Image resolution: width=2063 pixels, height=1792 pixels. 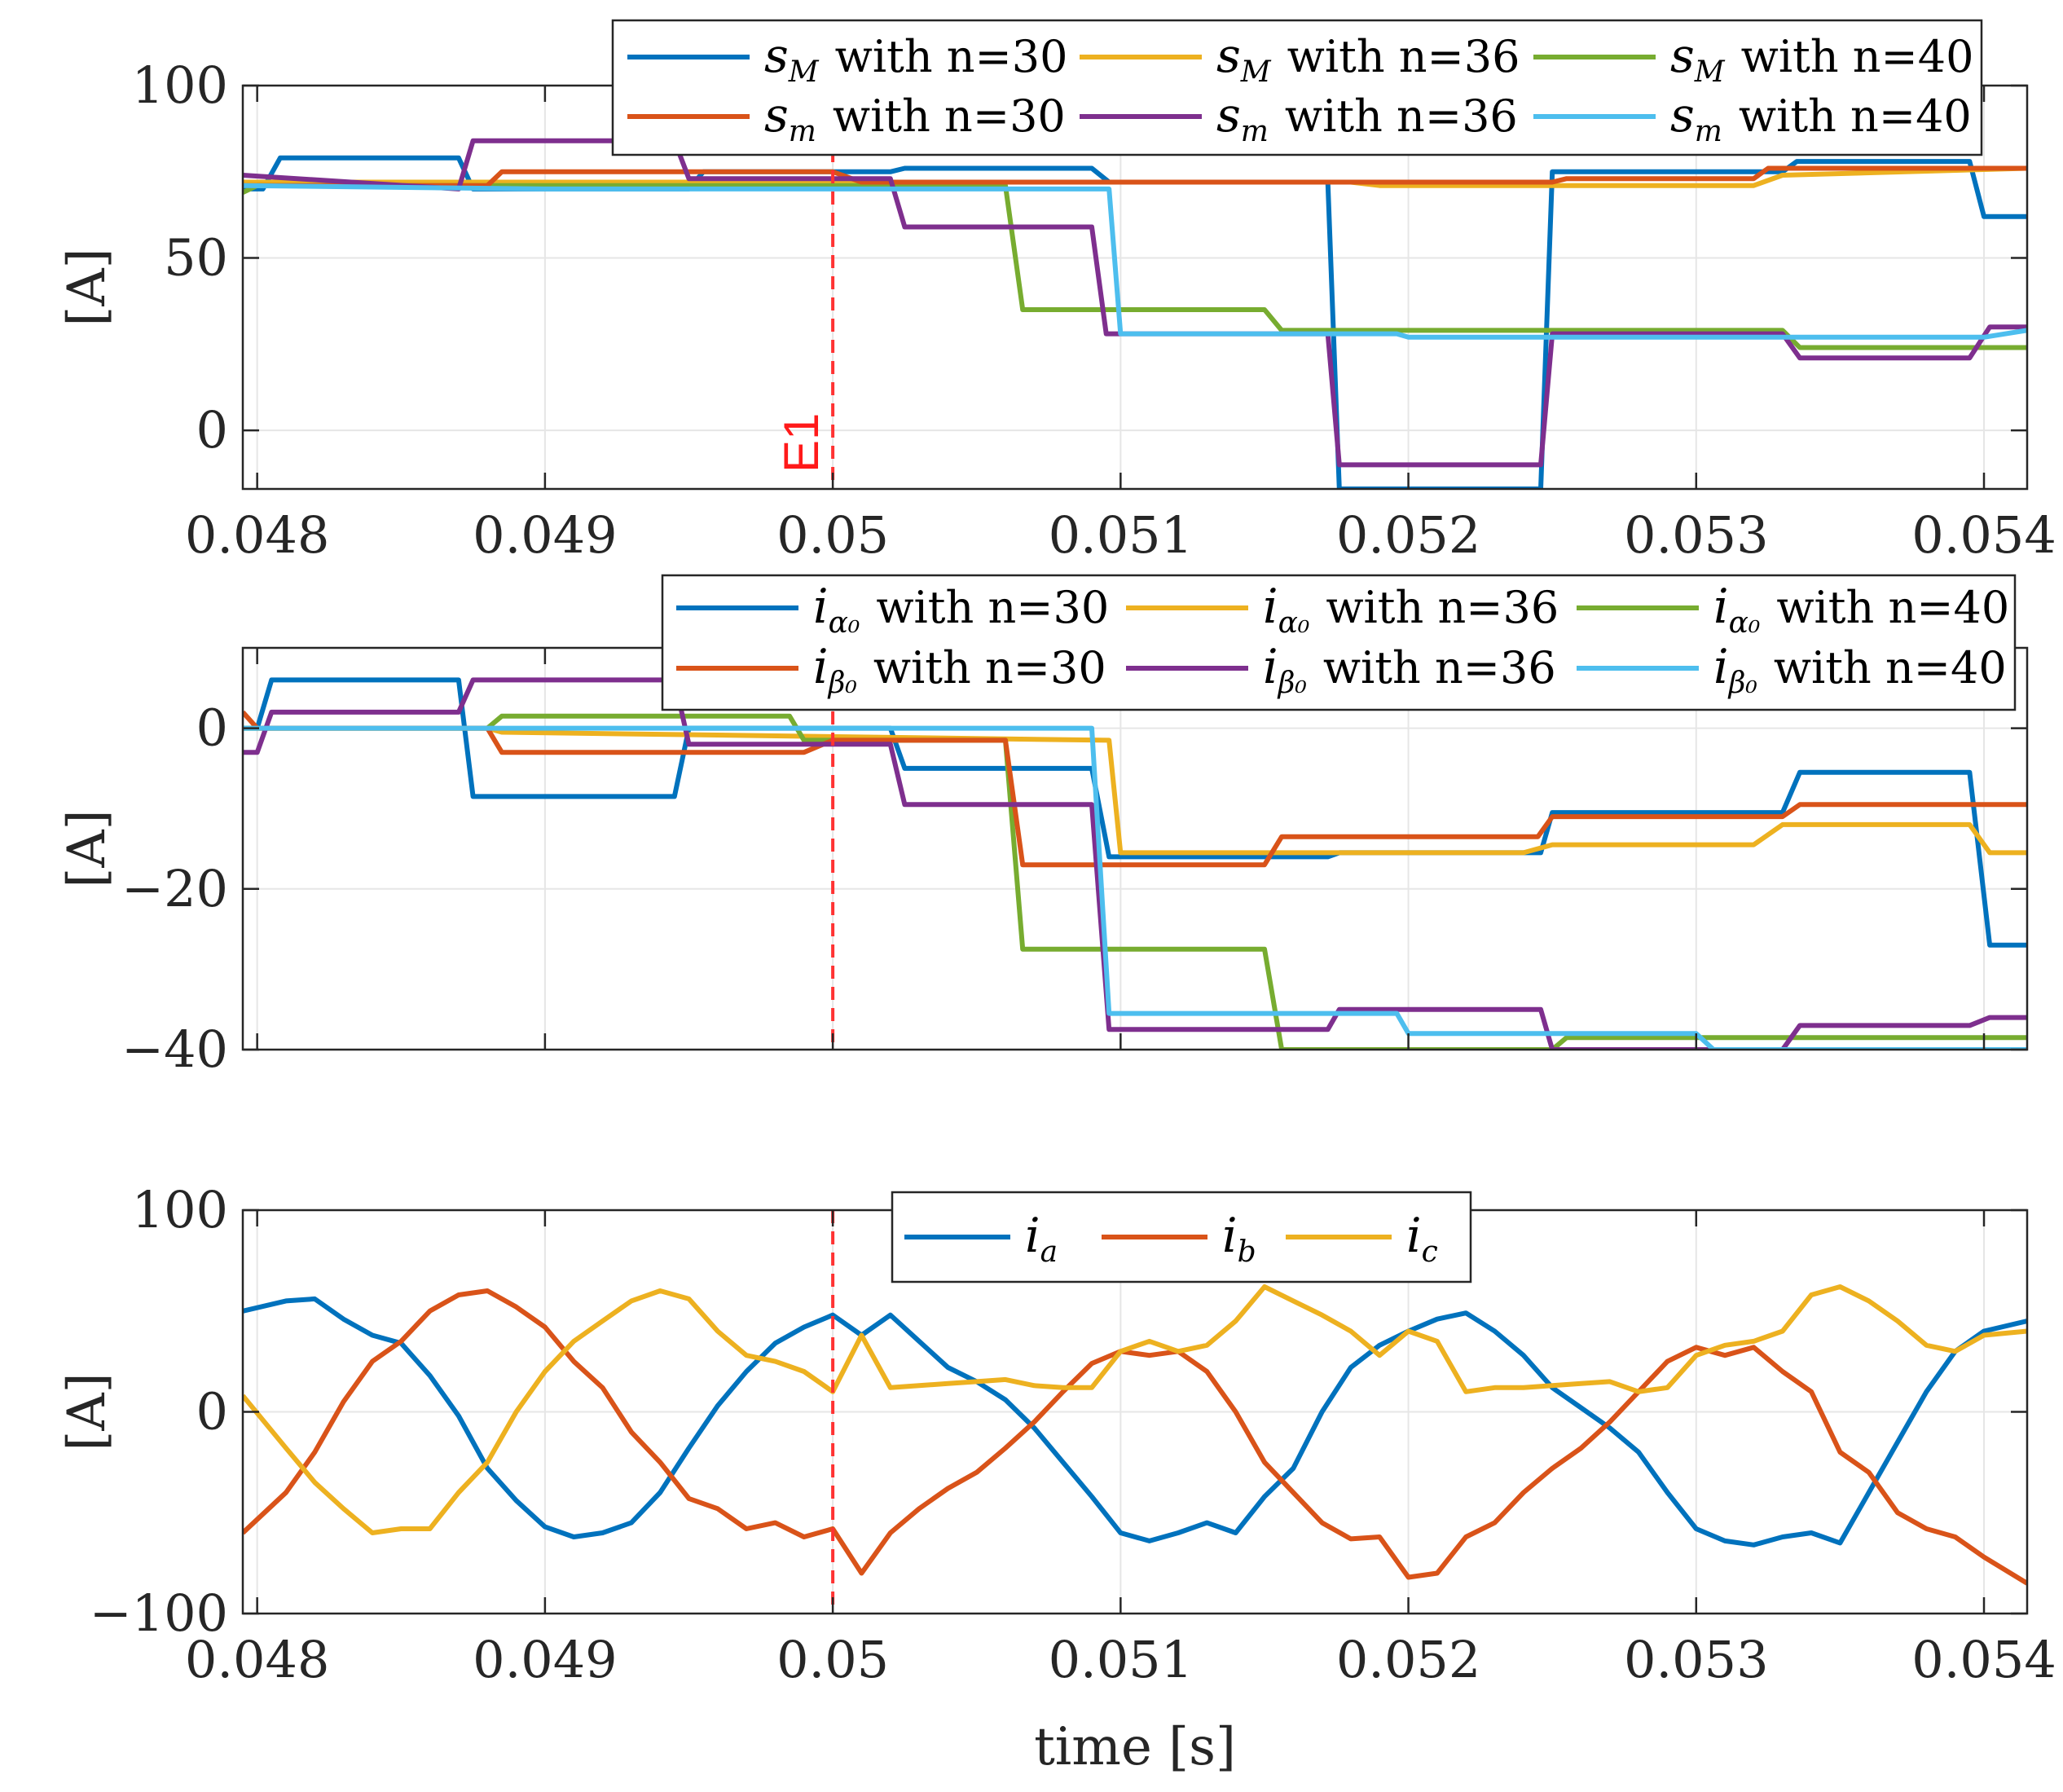 I want to click on series-line-i-a, so click(x=1135, y=1422).